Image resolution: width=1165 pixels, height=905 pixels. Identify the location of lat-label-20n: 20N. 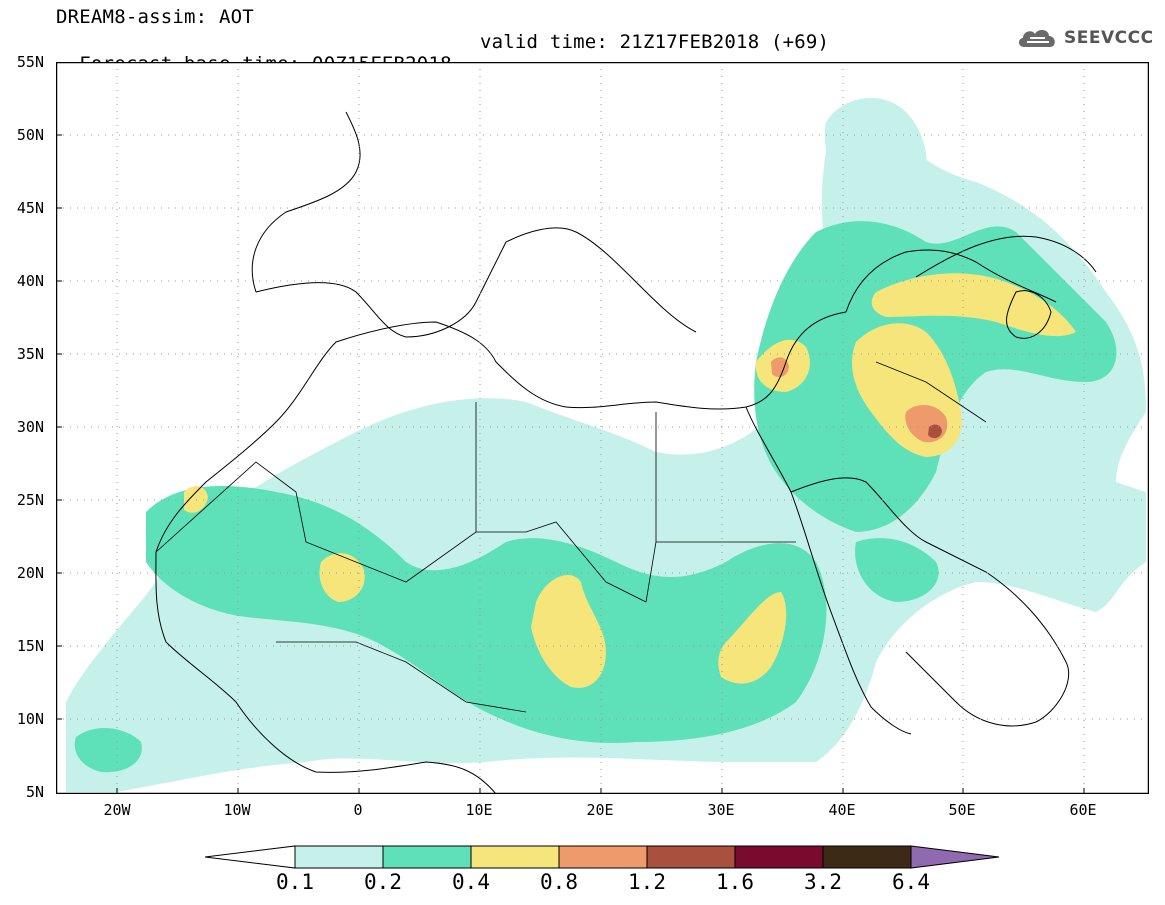
(30, 573).